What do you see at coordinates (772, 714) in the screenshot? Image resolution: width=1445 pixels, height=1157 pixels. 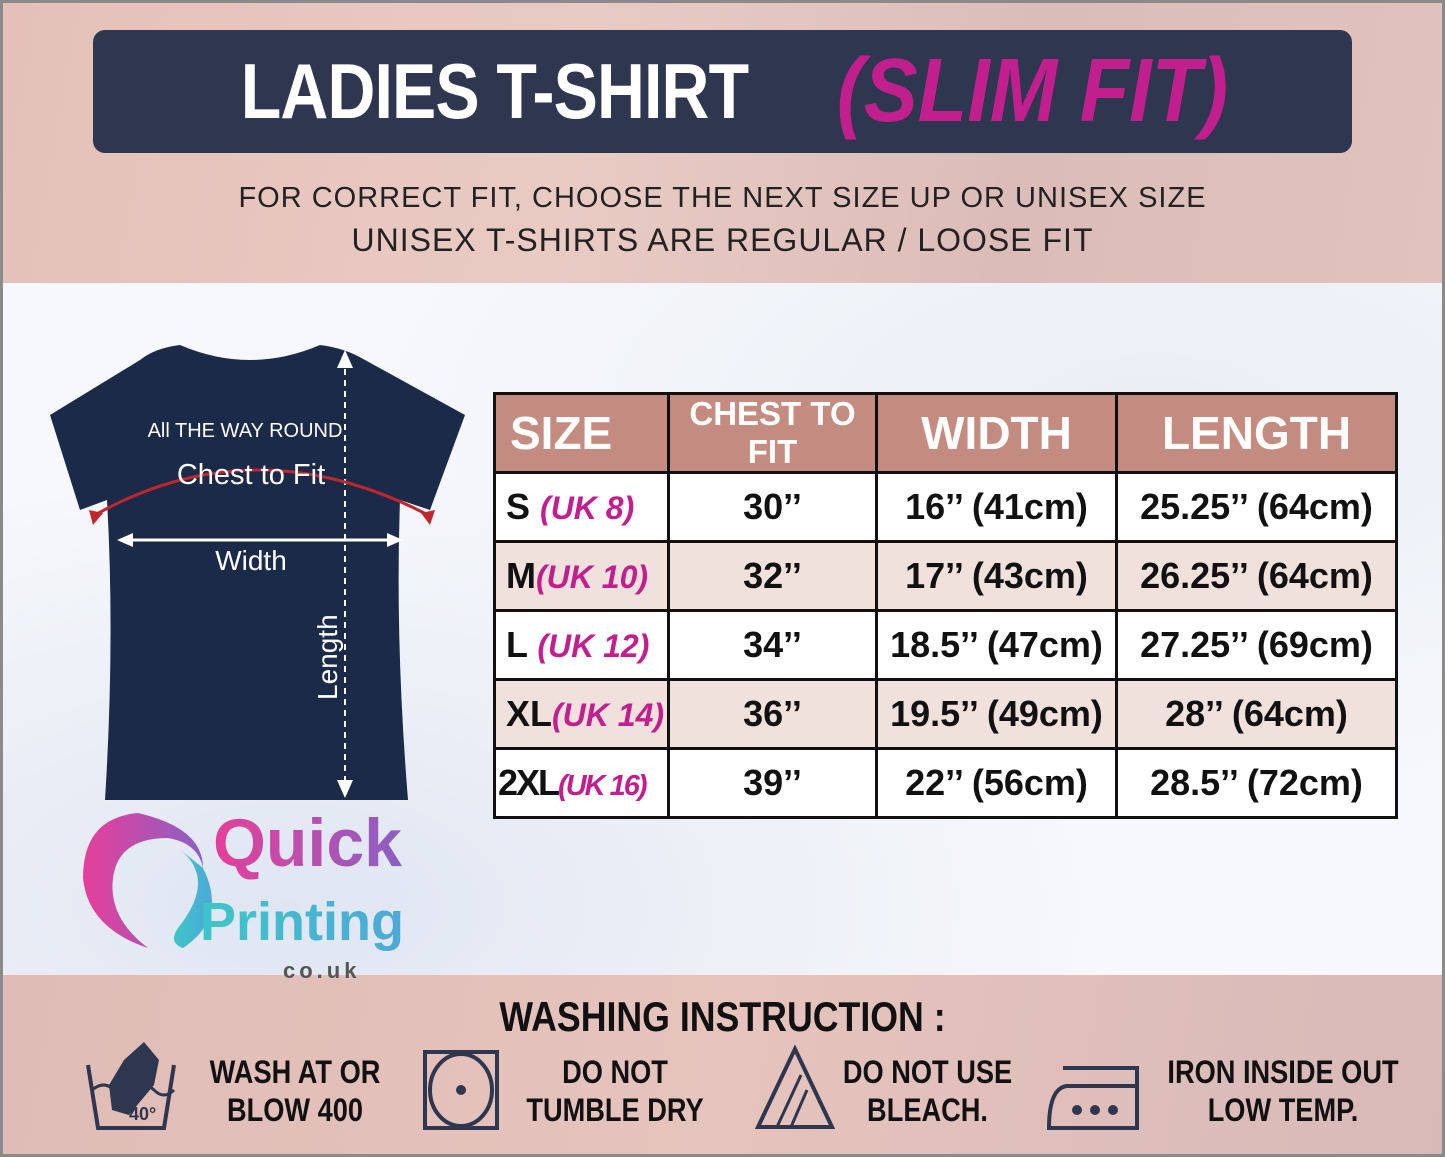 I see `chest-cell: 36’’` at bounding box center [772, 714].